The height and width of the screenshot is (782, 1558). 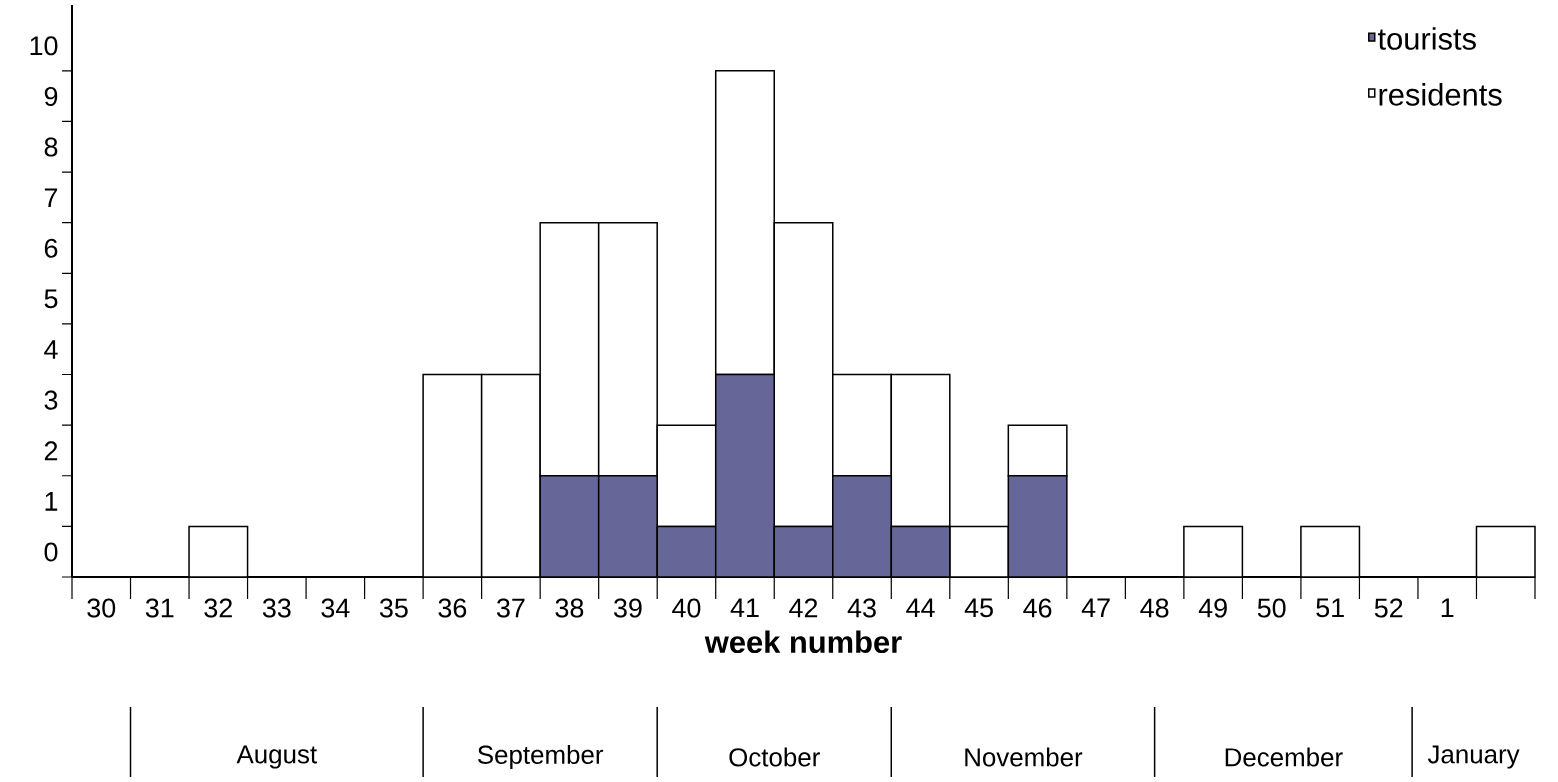 What do you see at coordinates (1024, 757) in the screenshot?
I see `text: November` at bounding box center [1024, 757].